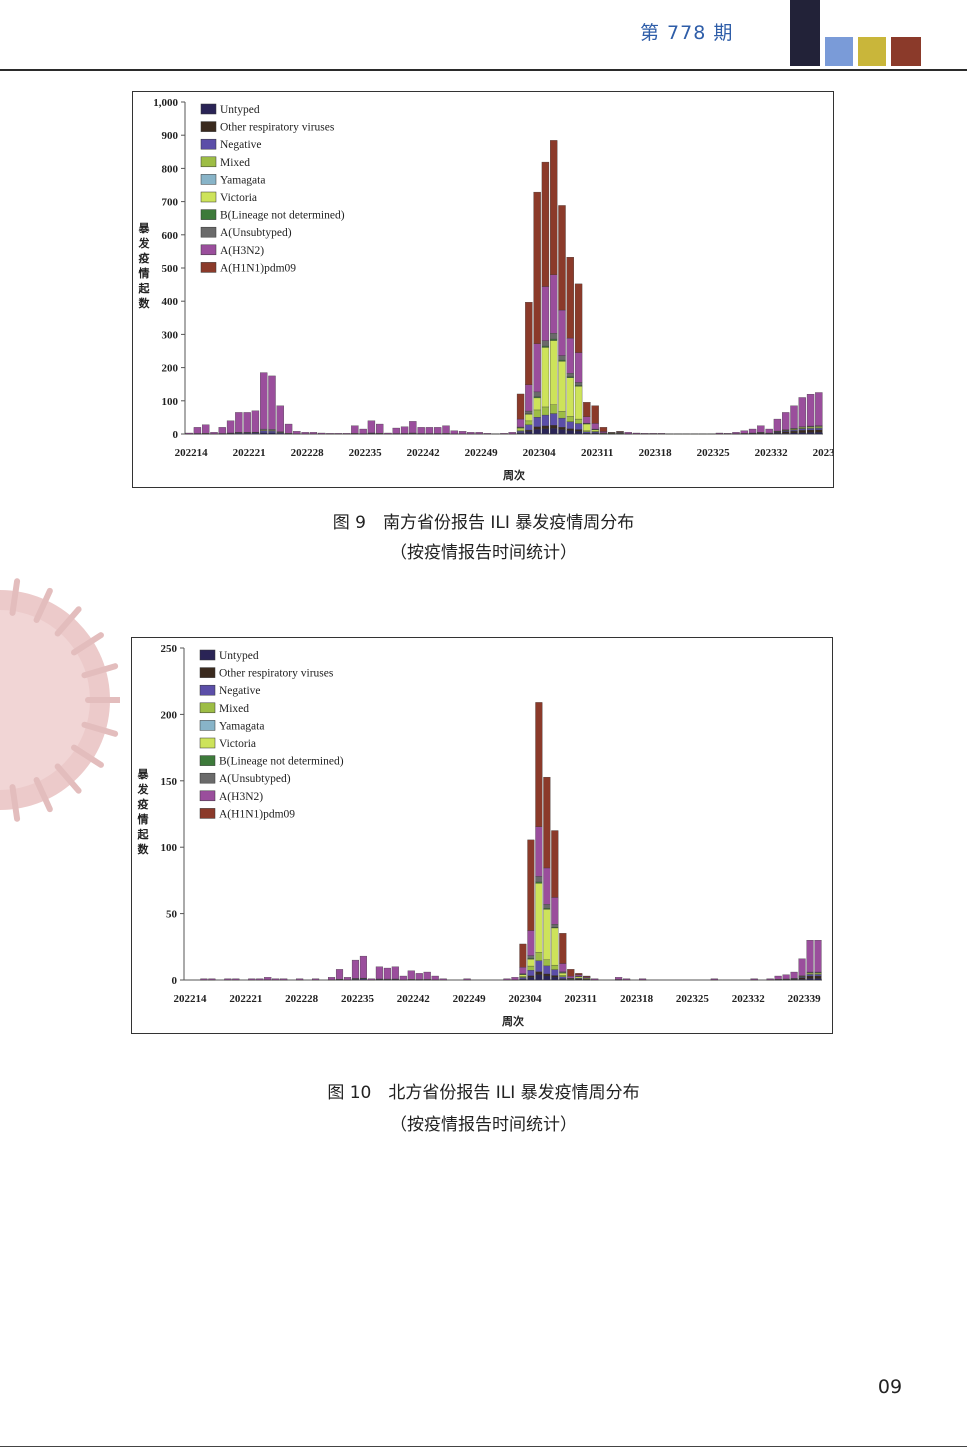 The image size is (967, 1450). I want to click on caption-north-line1: 图 10 北方省份报告 ILI 暴发疫情周分布, so click(483, 1093).